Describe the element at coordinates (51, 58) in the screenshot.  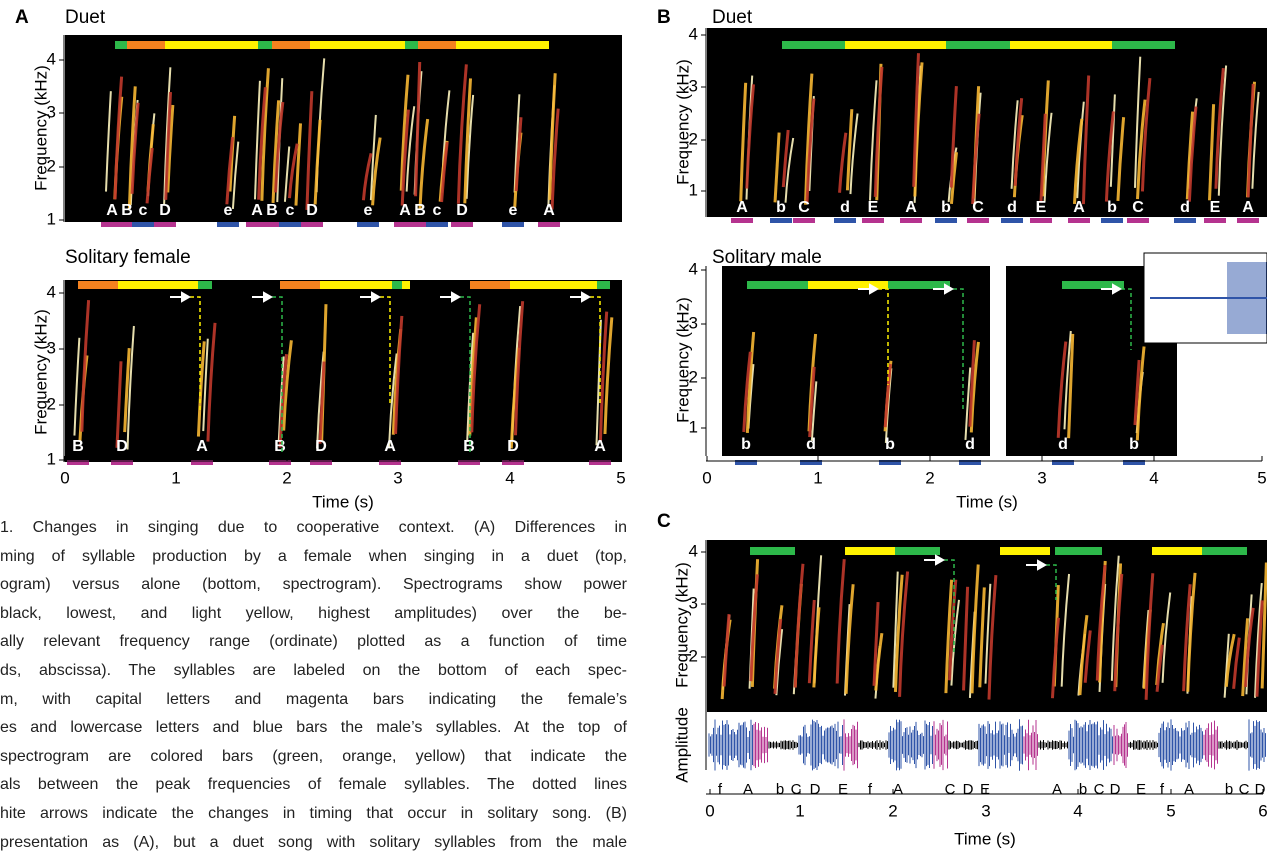
I see `y-tick-label: 4` at that location.